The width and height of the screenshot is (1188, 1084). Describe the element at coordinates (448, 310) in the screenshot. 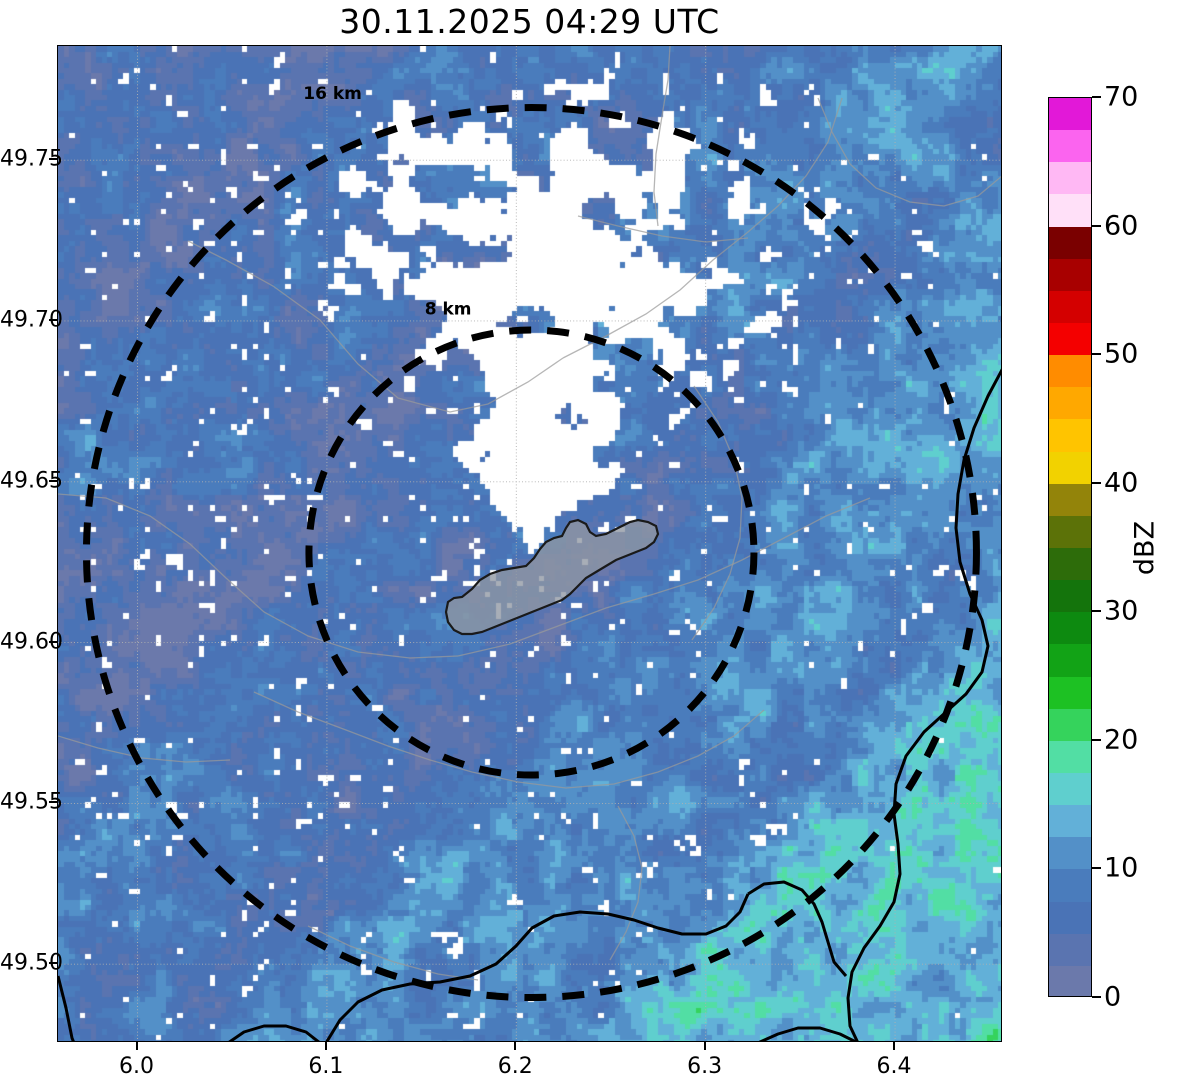

I see `range-ring-label-8km: 8 km` at that location.